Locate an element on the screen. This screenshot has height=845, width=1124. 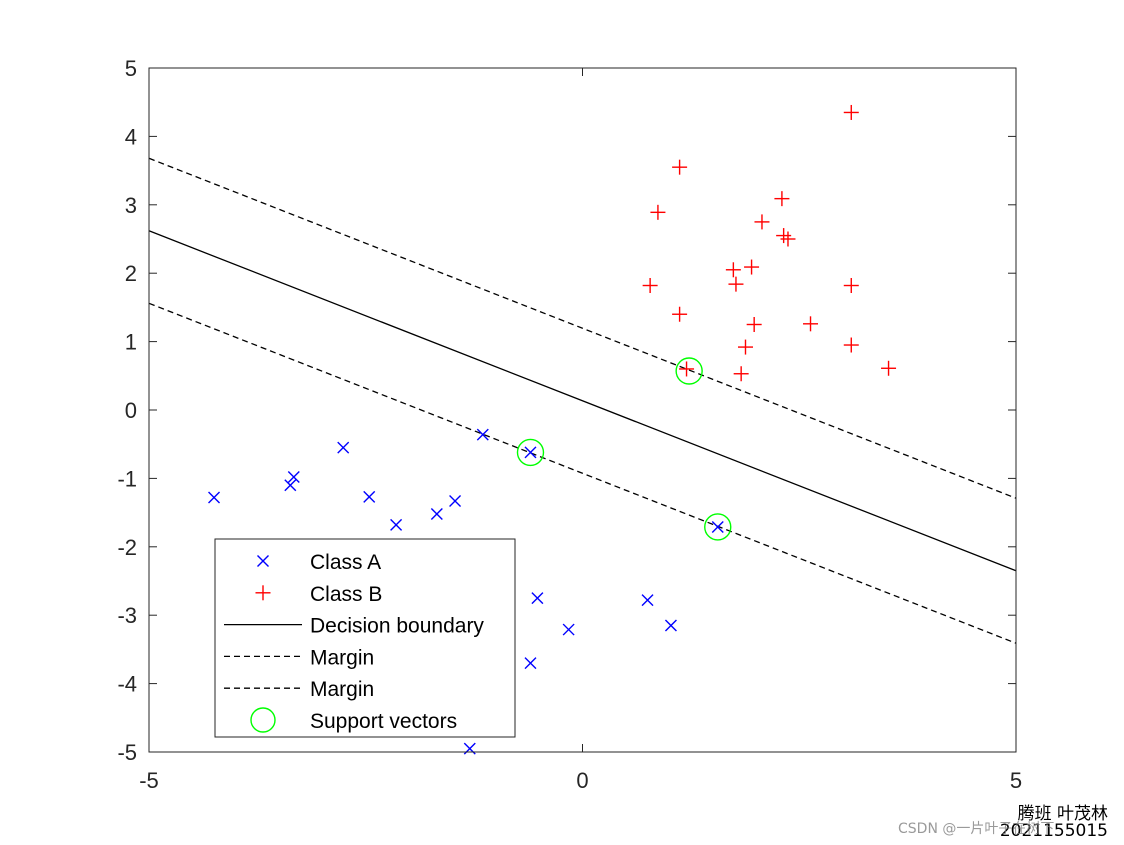
legend-entry-0: Class A is located at coordinates (319, 562).